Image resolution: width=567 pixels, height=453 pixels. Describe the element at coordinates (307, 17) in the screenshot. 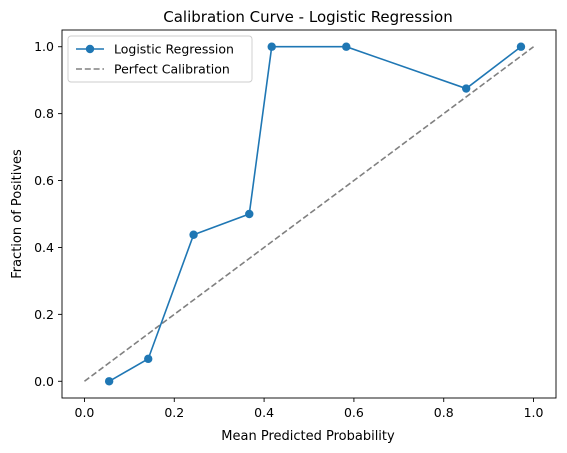

I see `chart-title: Calibration Curve - Logistic Regression` at that location.